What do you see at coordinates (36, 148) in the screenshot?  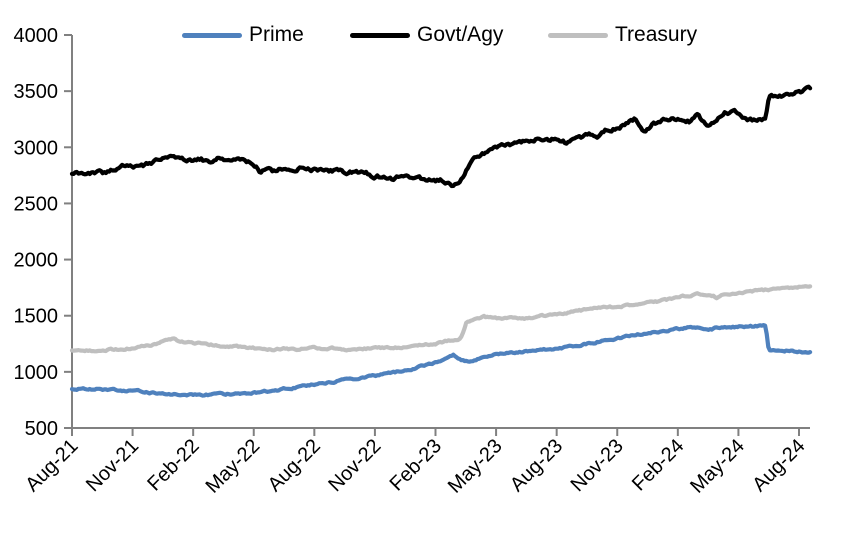 I see `y-tick-label: 3000` at bounding box center [36, 148].